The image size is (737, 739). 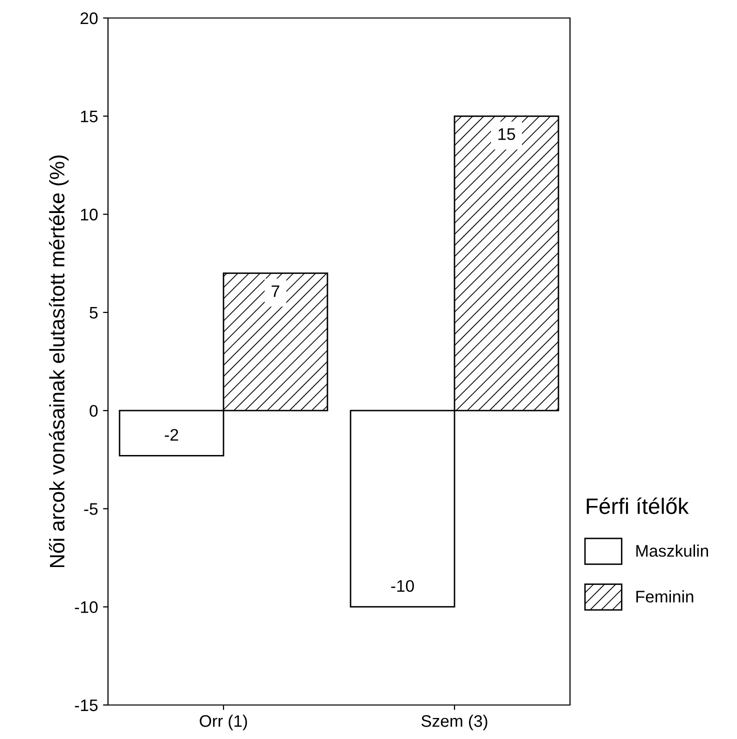 What do you see at coordinates (94, 410) in the screenshot?
I see `y-tick-label: 0` at bounding box center [94, 410].